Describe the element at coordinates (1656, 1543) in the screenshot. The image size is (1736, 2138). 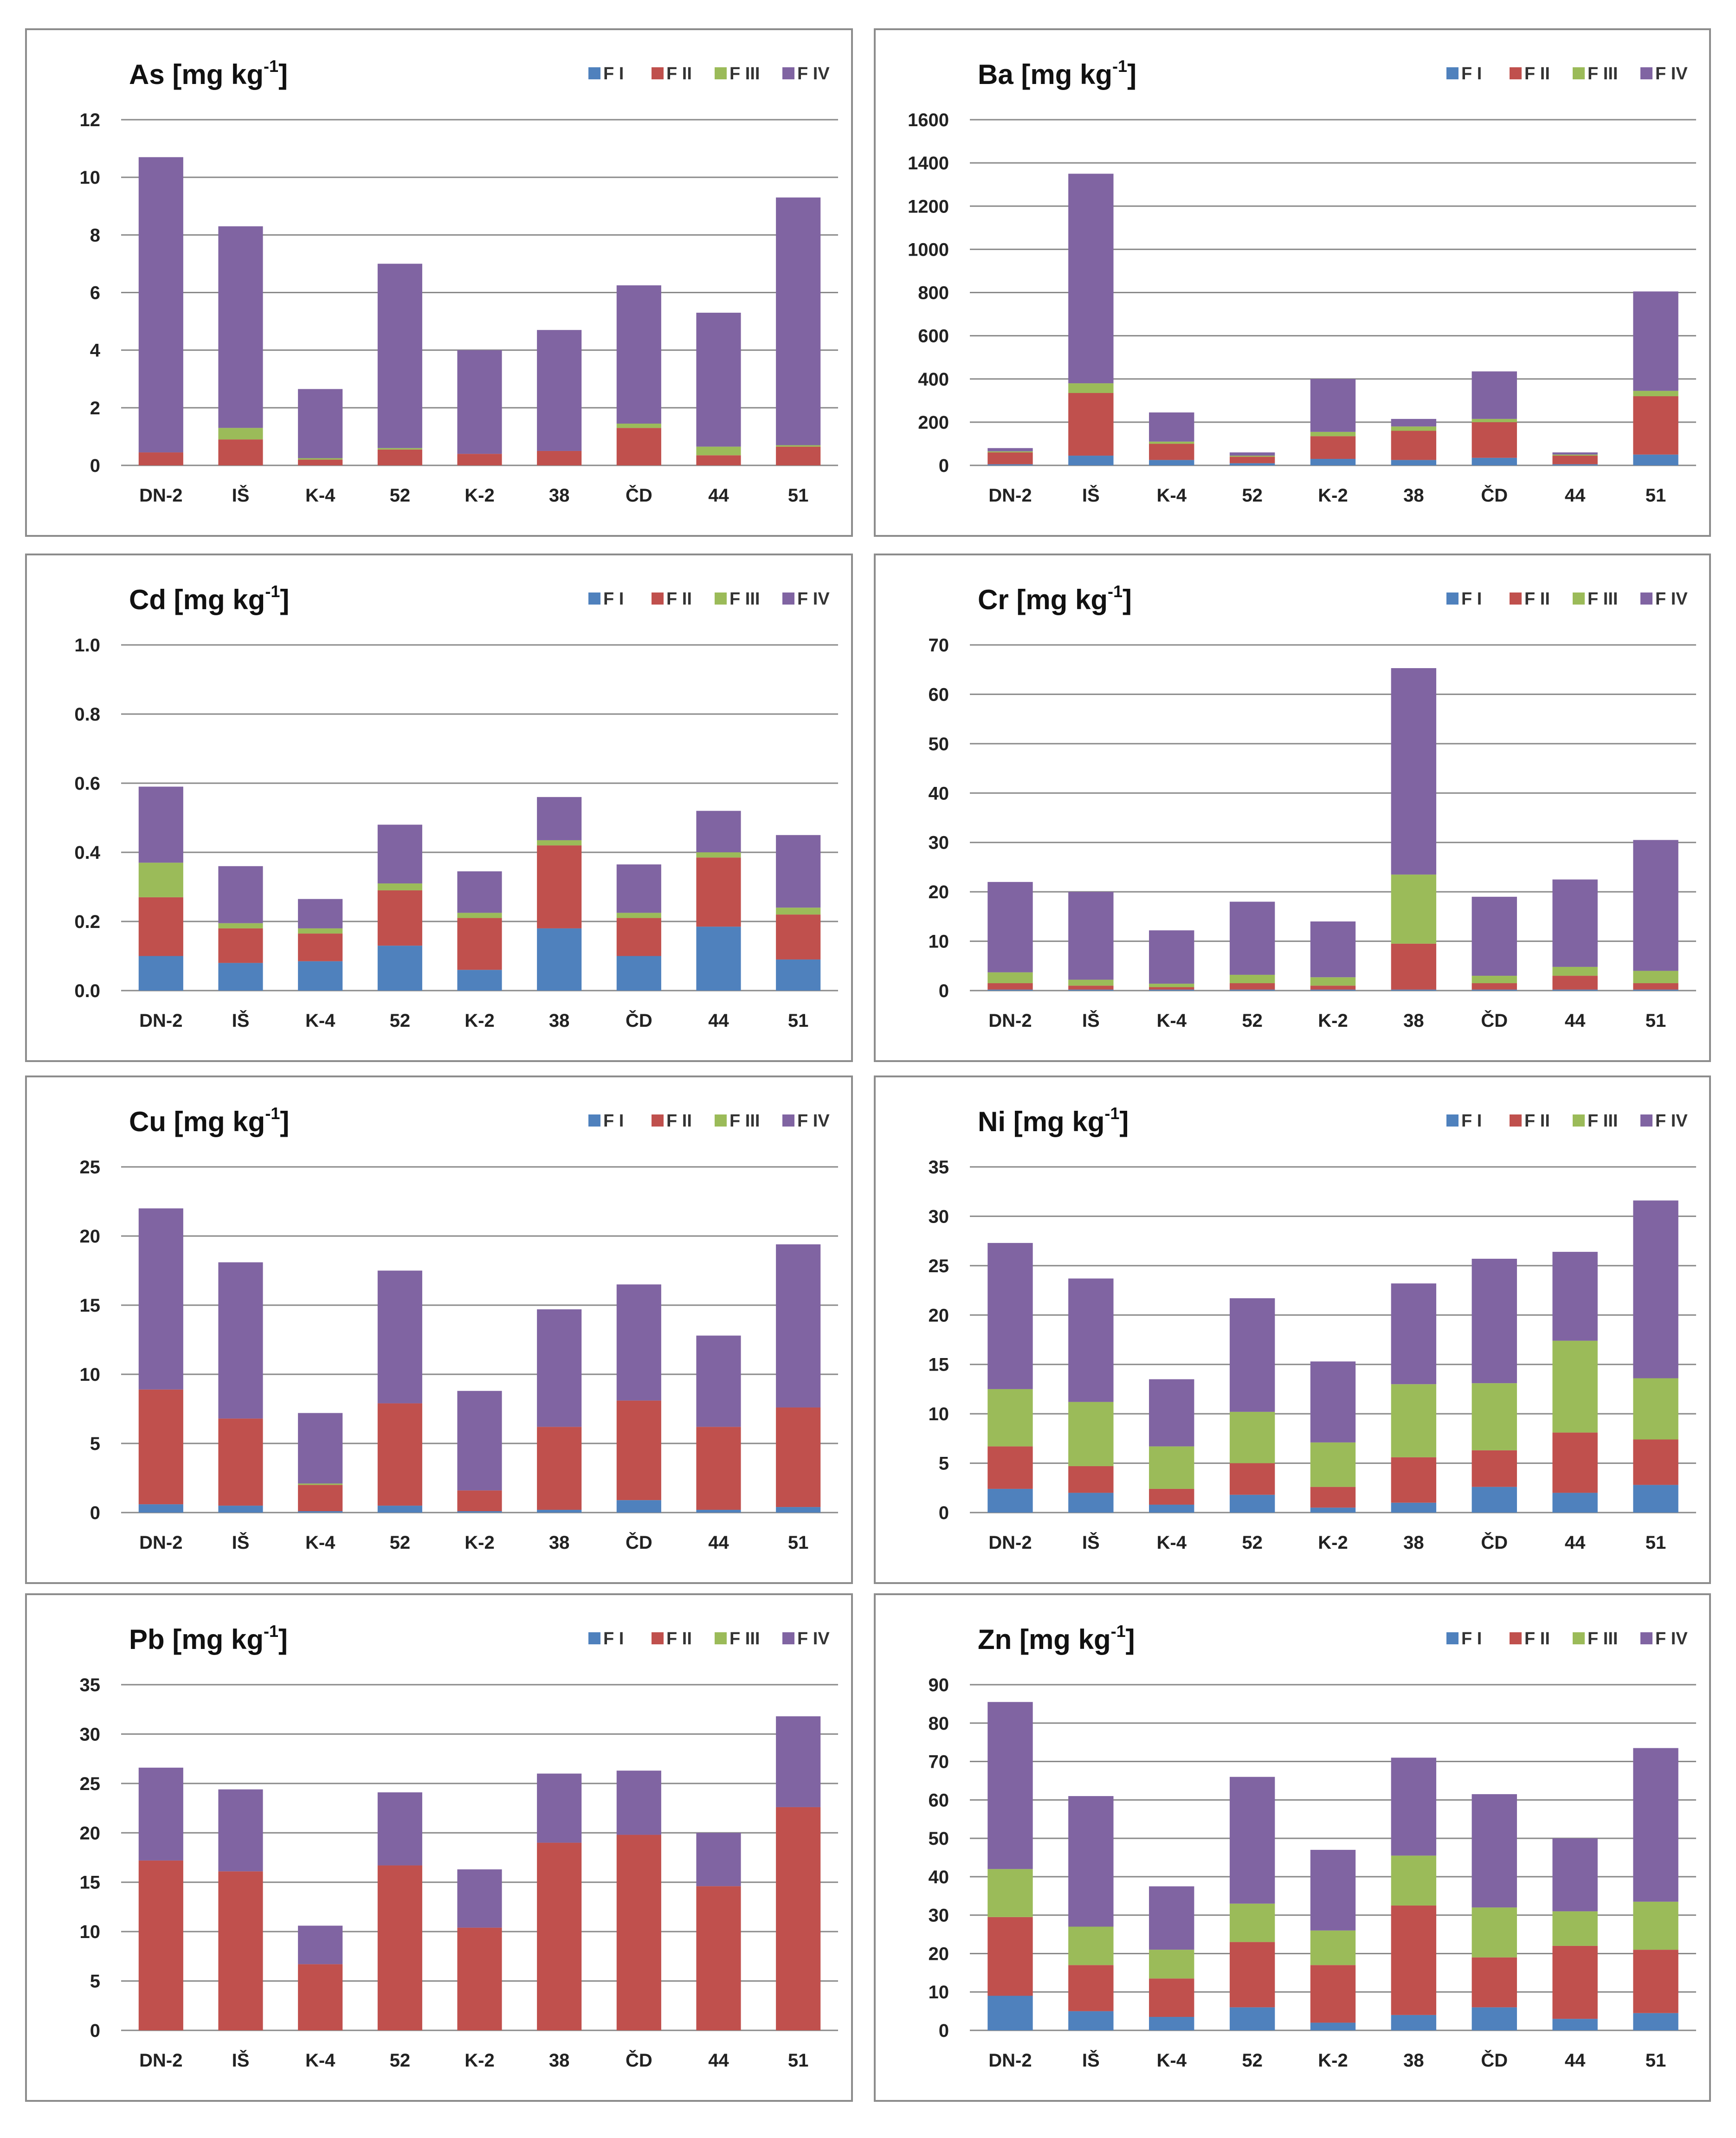
I see `x-category-label: 51` at that location.